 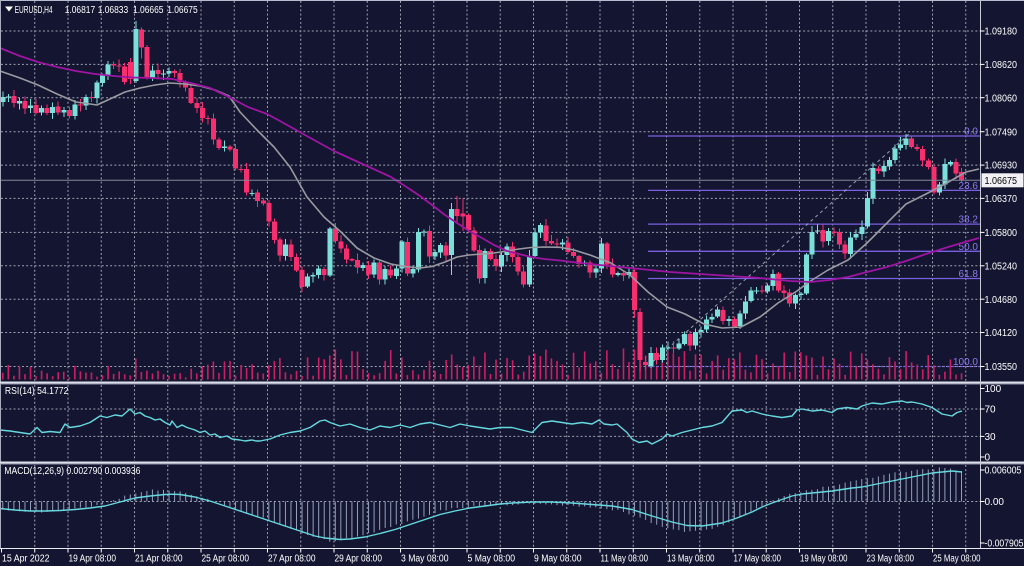 What do you see at coordinates (995, 502) in the screenshot?
I see `svg-text: 0.00` at bounding box center [995, 502].